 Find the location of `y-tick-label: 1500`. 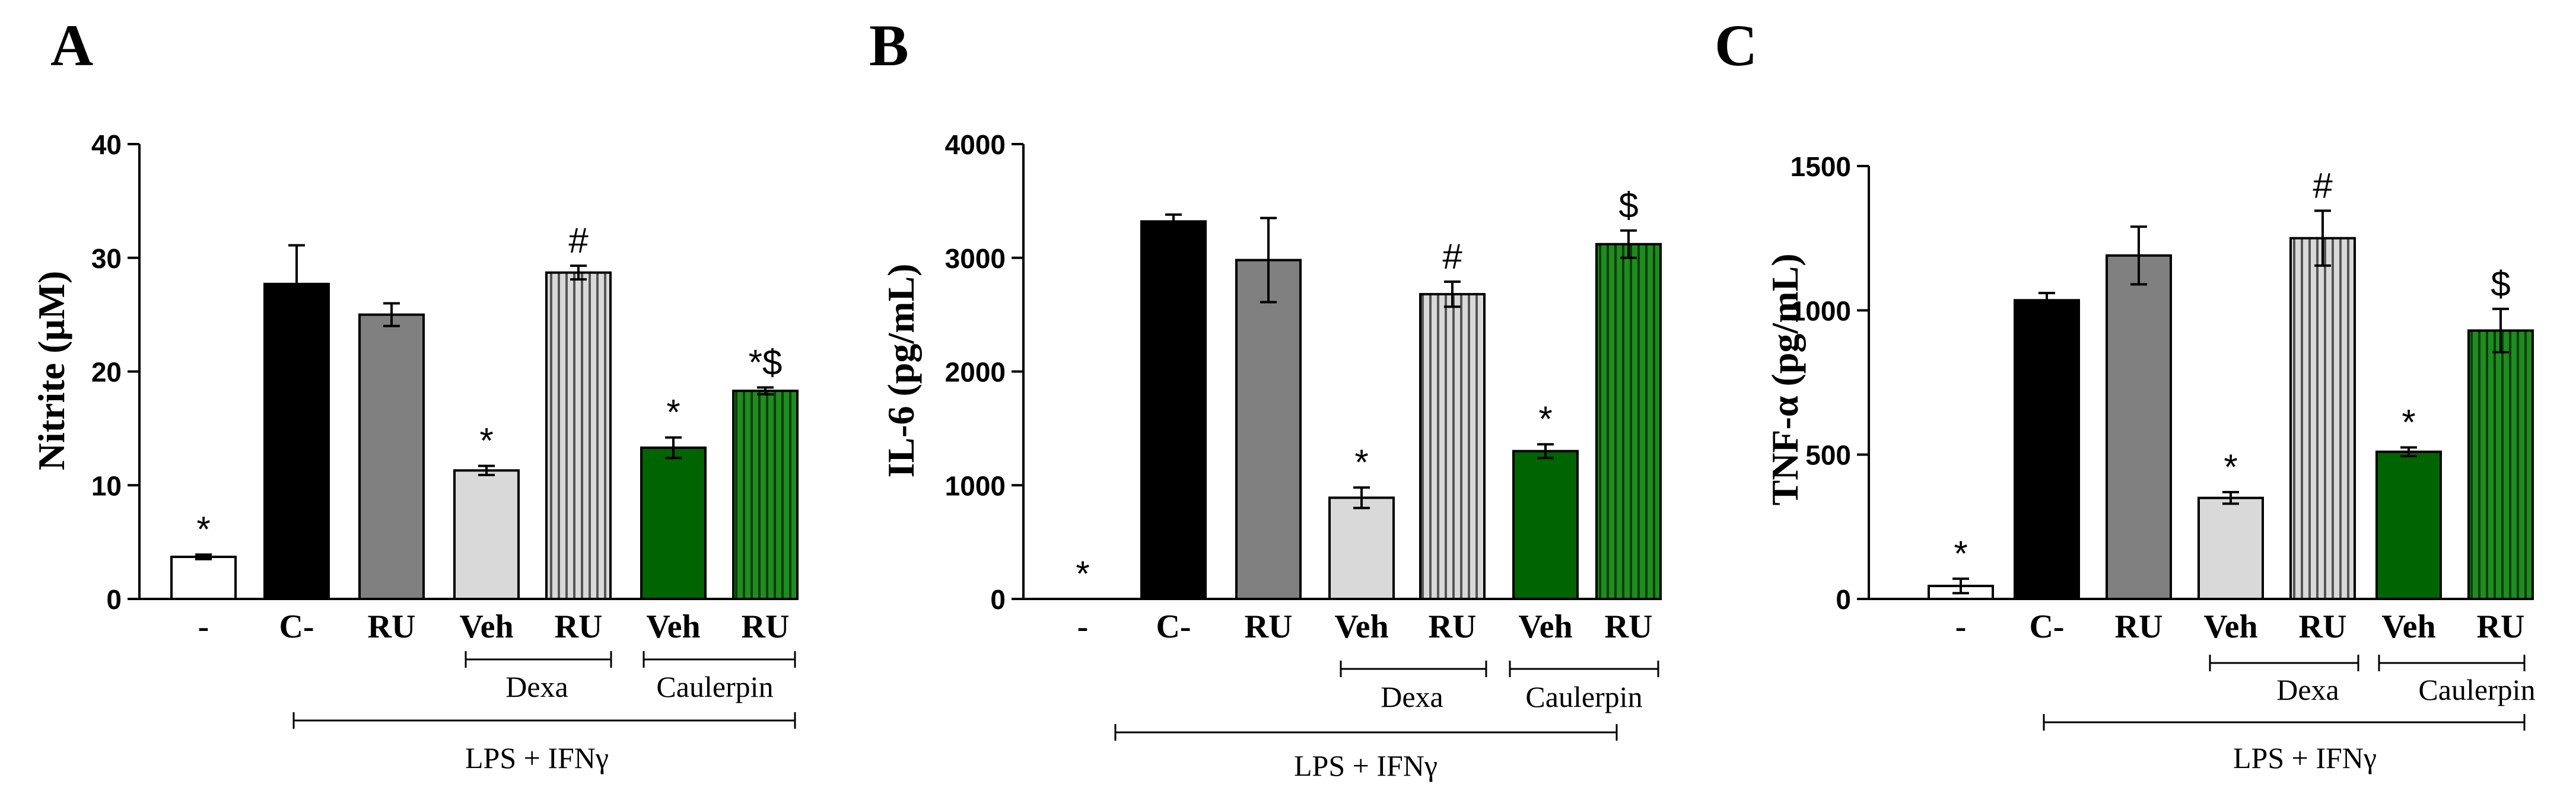

y-tick-label: 1500 is located at coordinates (1821, 166).